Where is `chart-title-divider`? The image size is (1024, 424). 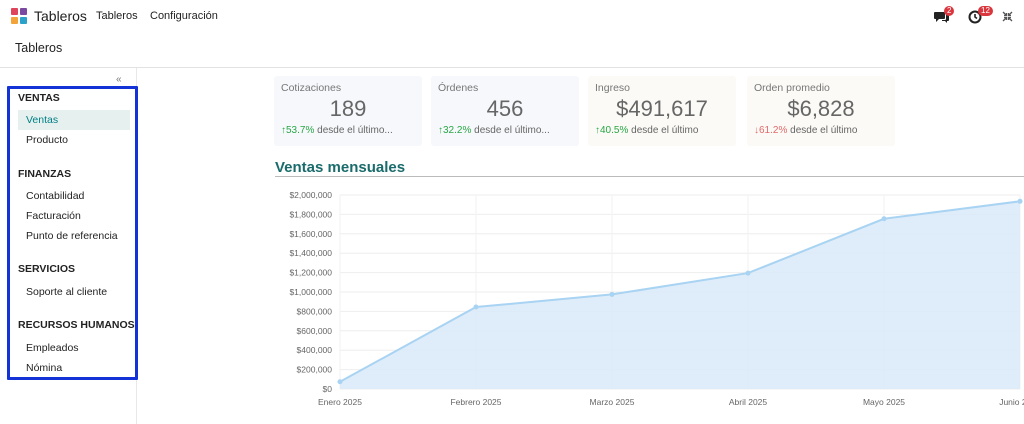
chart-title-divider is located at coordinates (649, 176).